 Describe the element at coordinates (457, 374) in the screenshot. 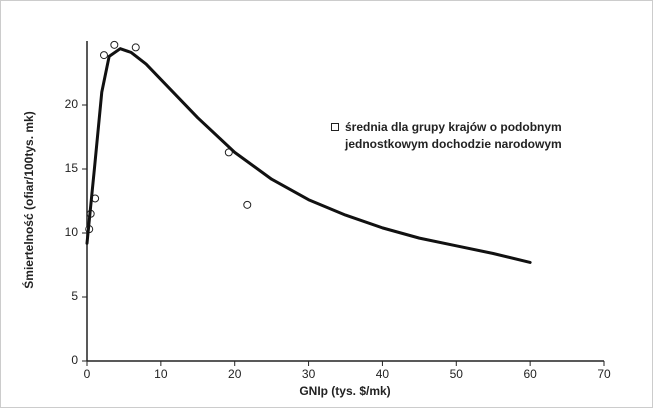

I see `x-tick-label: 50` at that location.